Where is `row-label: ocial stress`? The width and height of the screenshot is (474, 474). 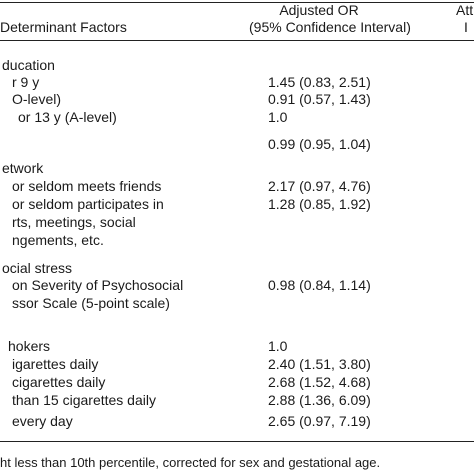 row-label: ocial stress is located at coordinates (37, 268).